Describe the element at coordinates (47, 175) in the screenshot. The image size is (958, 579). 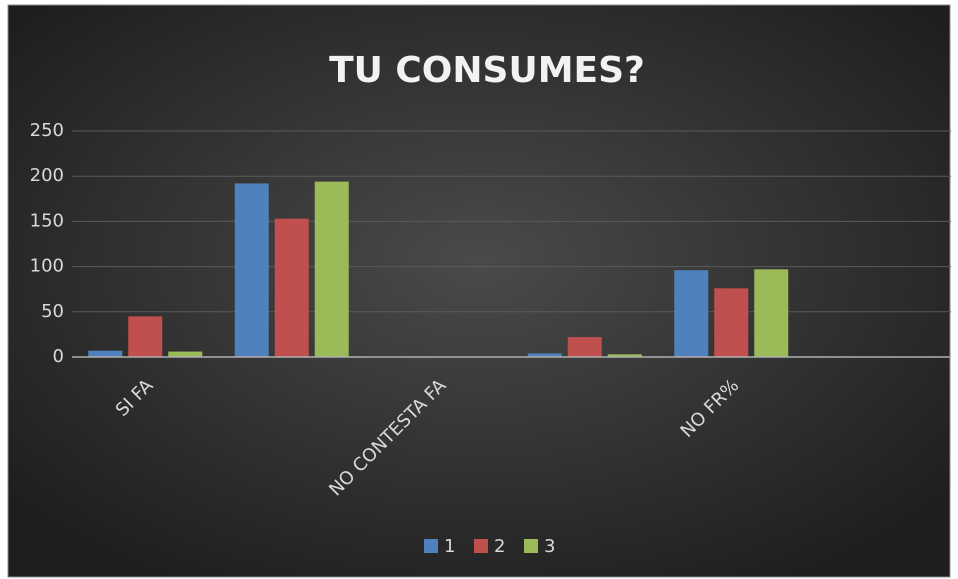
I see `y-tick-label: 200` at that location.